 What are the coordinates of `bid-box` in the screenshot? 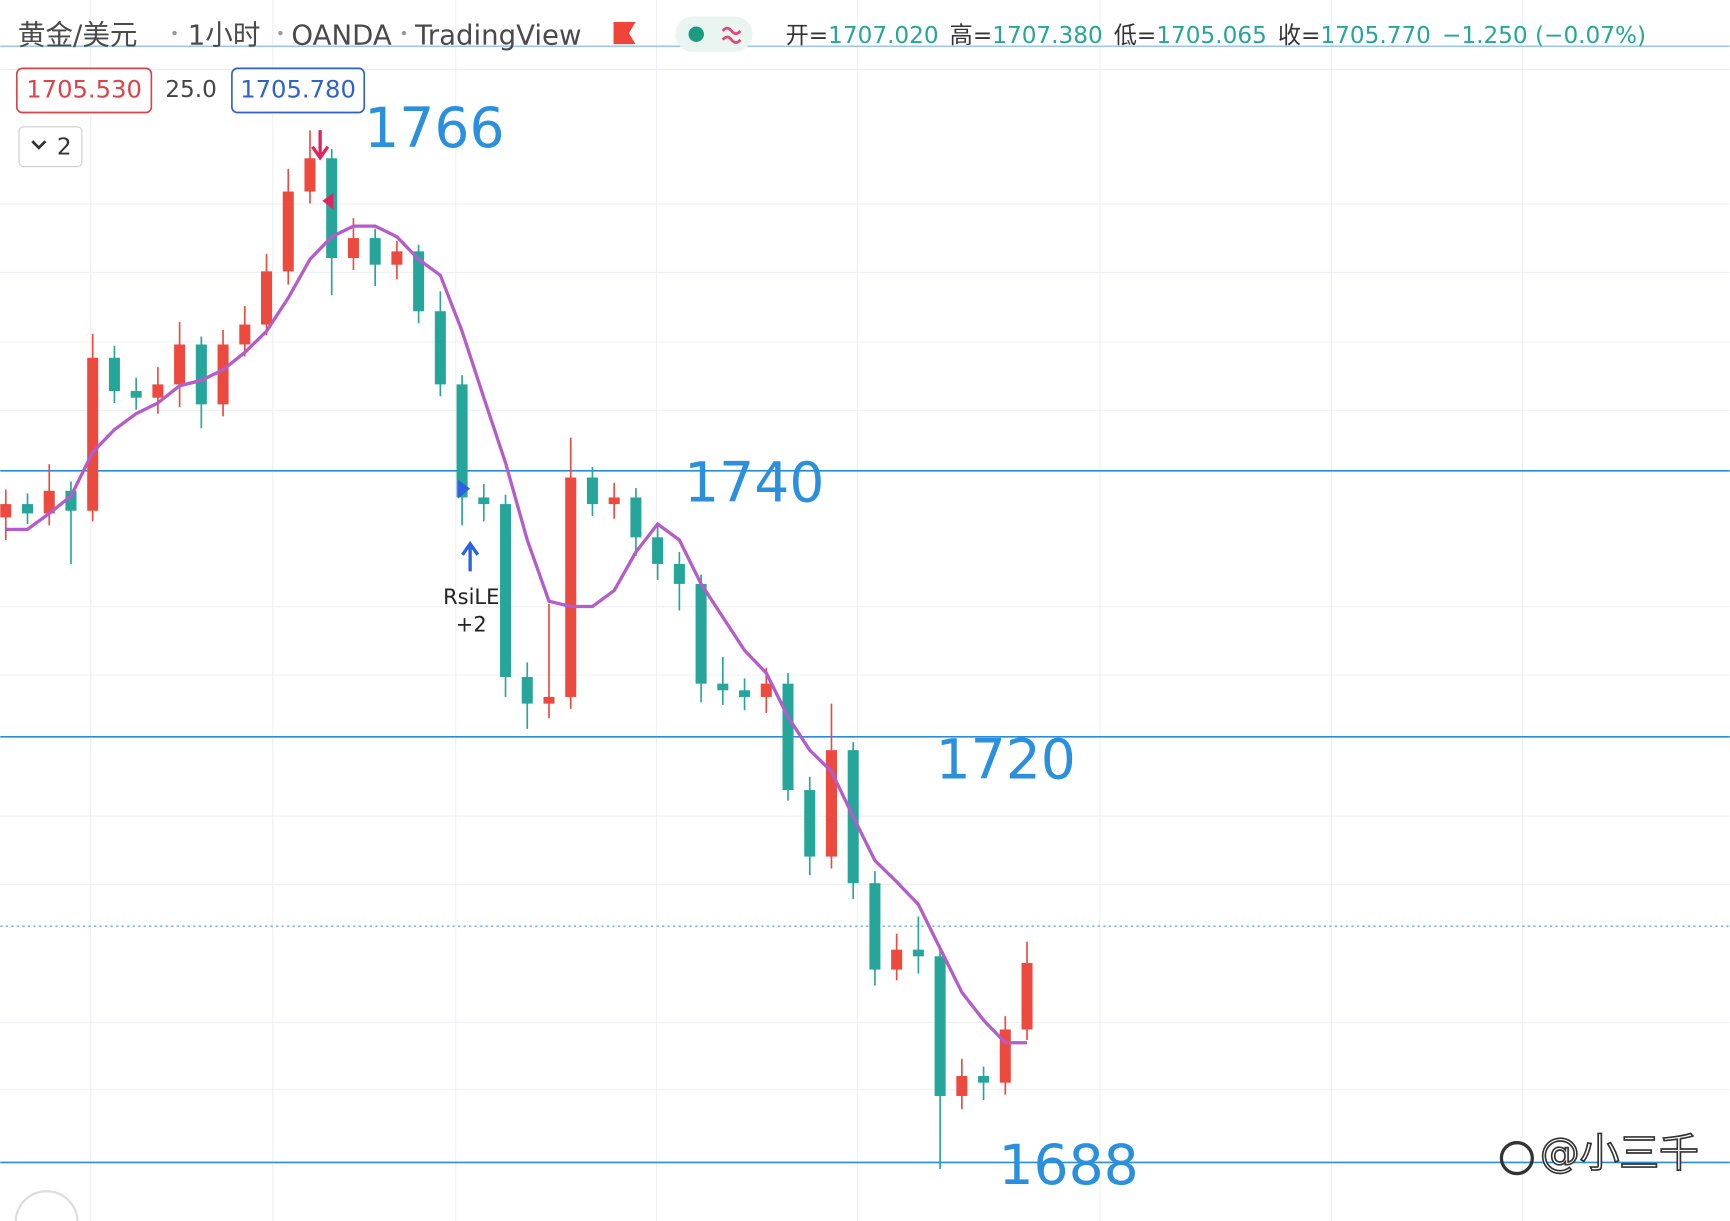 It's located at (84, 90).